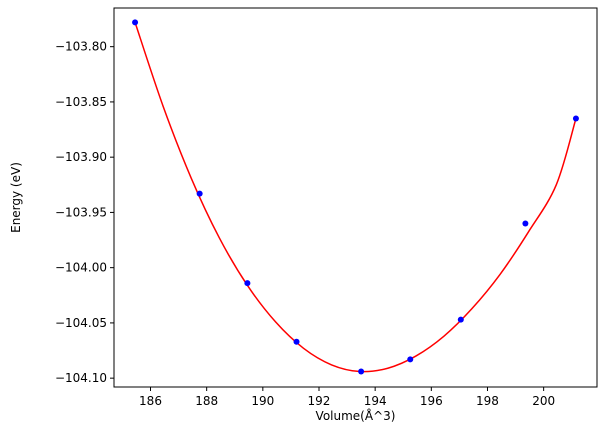 Image resolution: width=605 pixels, height=433 pixels. Describe the element at coordinates (487, 401) in the screenshot. I see `x-tick-label: 198` at that location.